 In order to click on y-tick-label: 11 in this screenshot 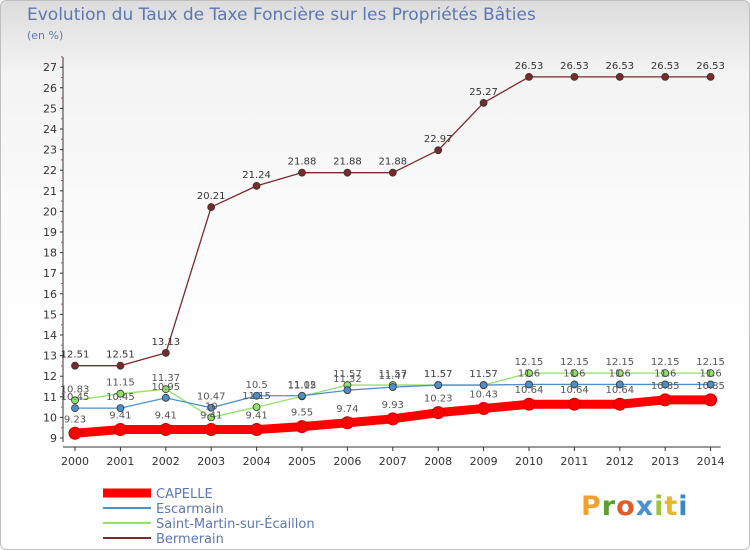, I will do `click(50, 397)`.